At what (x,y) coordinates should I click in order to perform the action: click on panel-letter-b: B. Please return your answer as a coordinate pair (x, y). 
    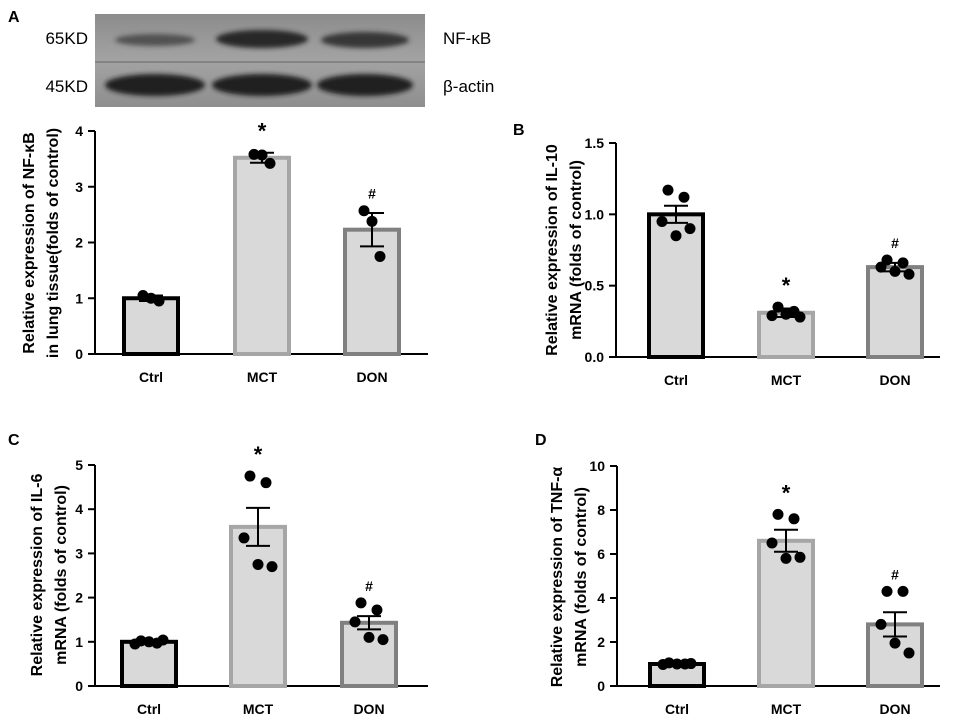
    Looking at the image, I should click on (519, 130).